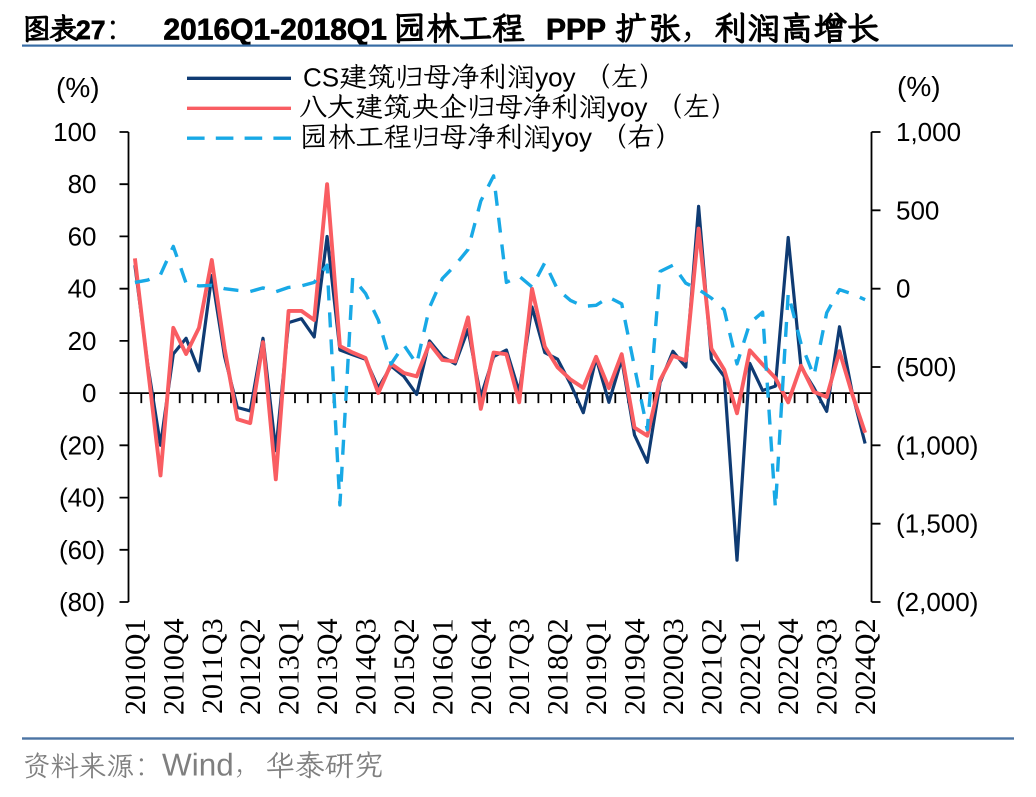 This screenshot has height=797, width=1036. What do you see at coordinates (82, 236) in the screenshot?
I see `svg-text: 60` at bounding box center [82, 236].